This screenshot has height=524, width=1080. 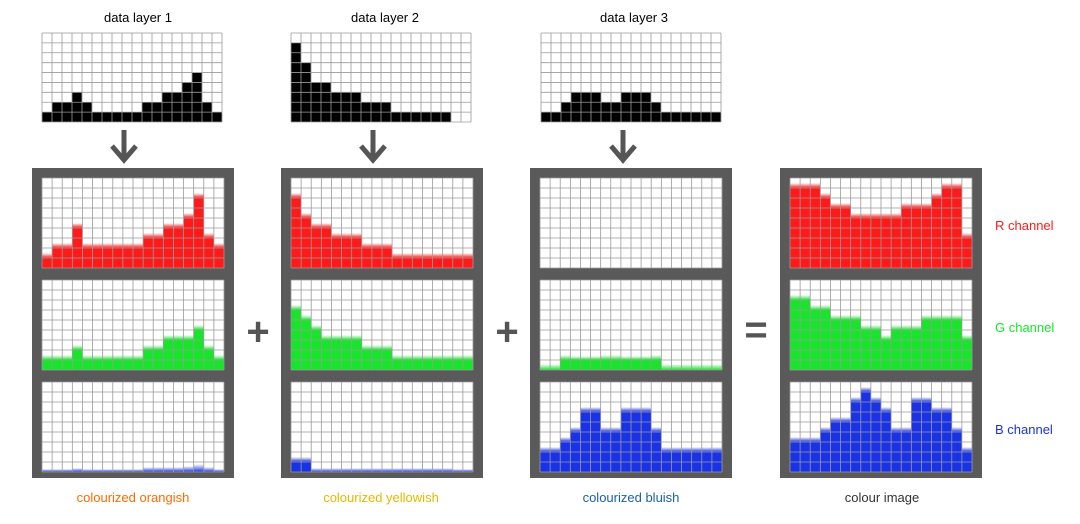 I want to click on orangish-panel, so click(x=133, y=323).